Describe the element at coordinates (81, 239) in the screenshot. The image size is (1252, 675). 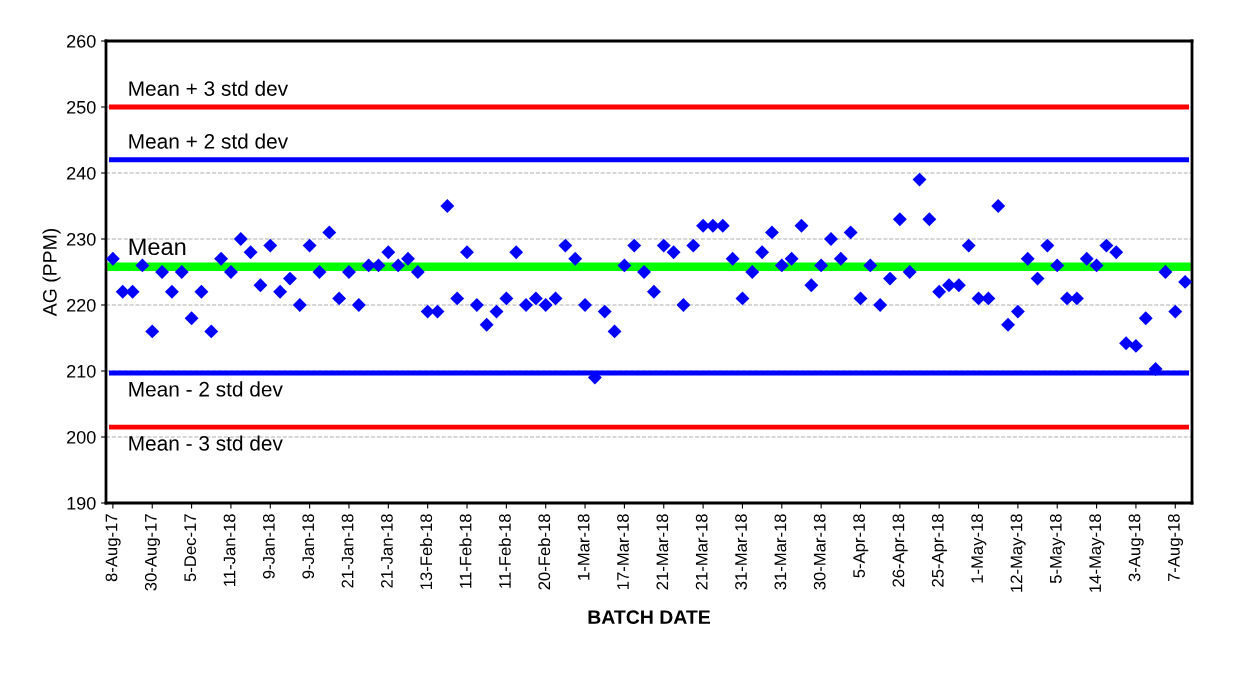
I see `y-tick-label: 230` at that location.